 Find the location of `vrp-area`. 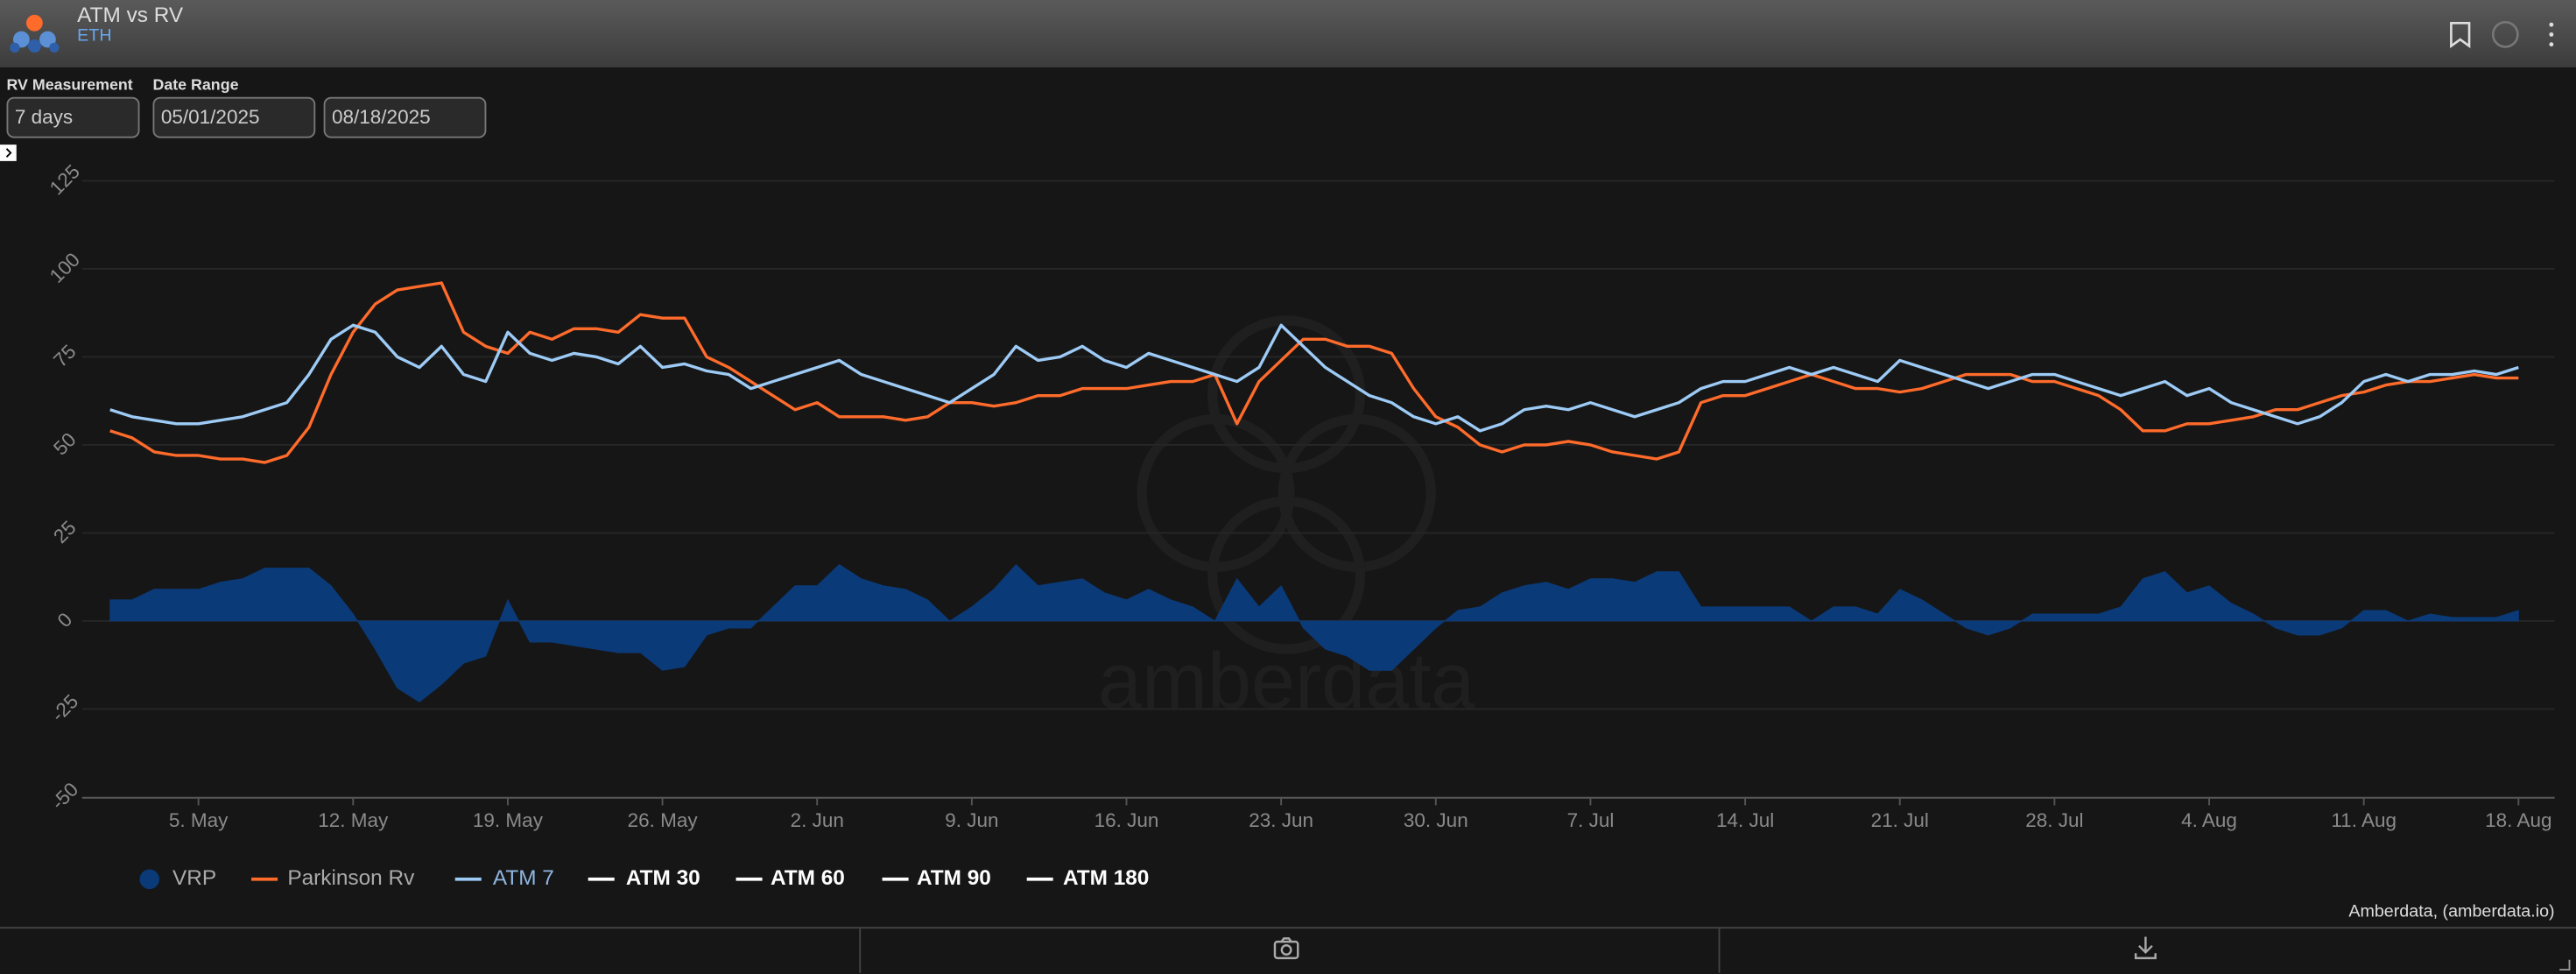

vrp-area is located at coordinates (1314, 633).